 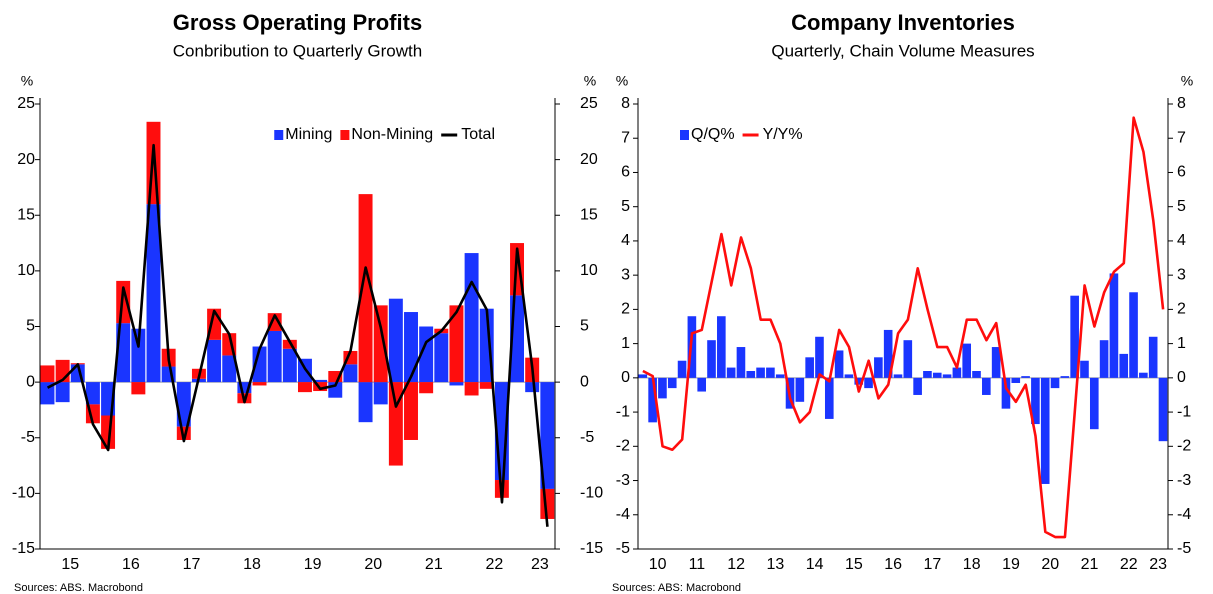 I want to click on x-tick-label: 21, so click(x=434, y=564).